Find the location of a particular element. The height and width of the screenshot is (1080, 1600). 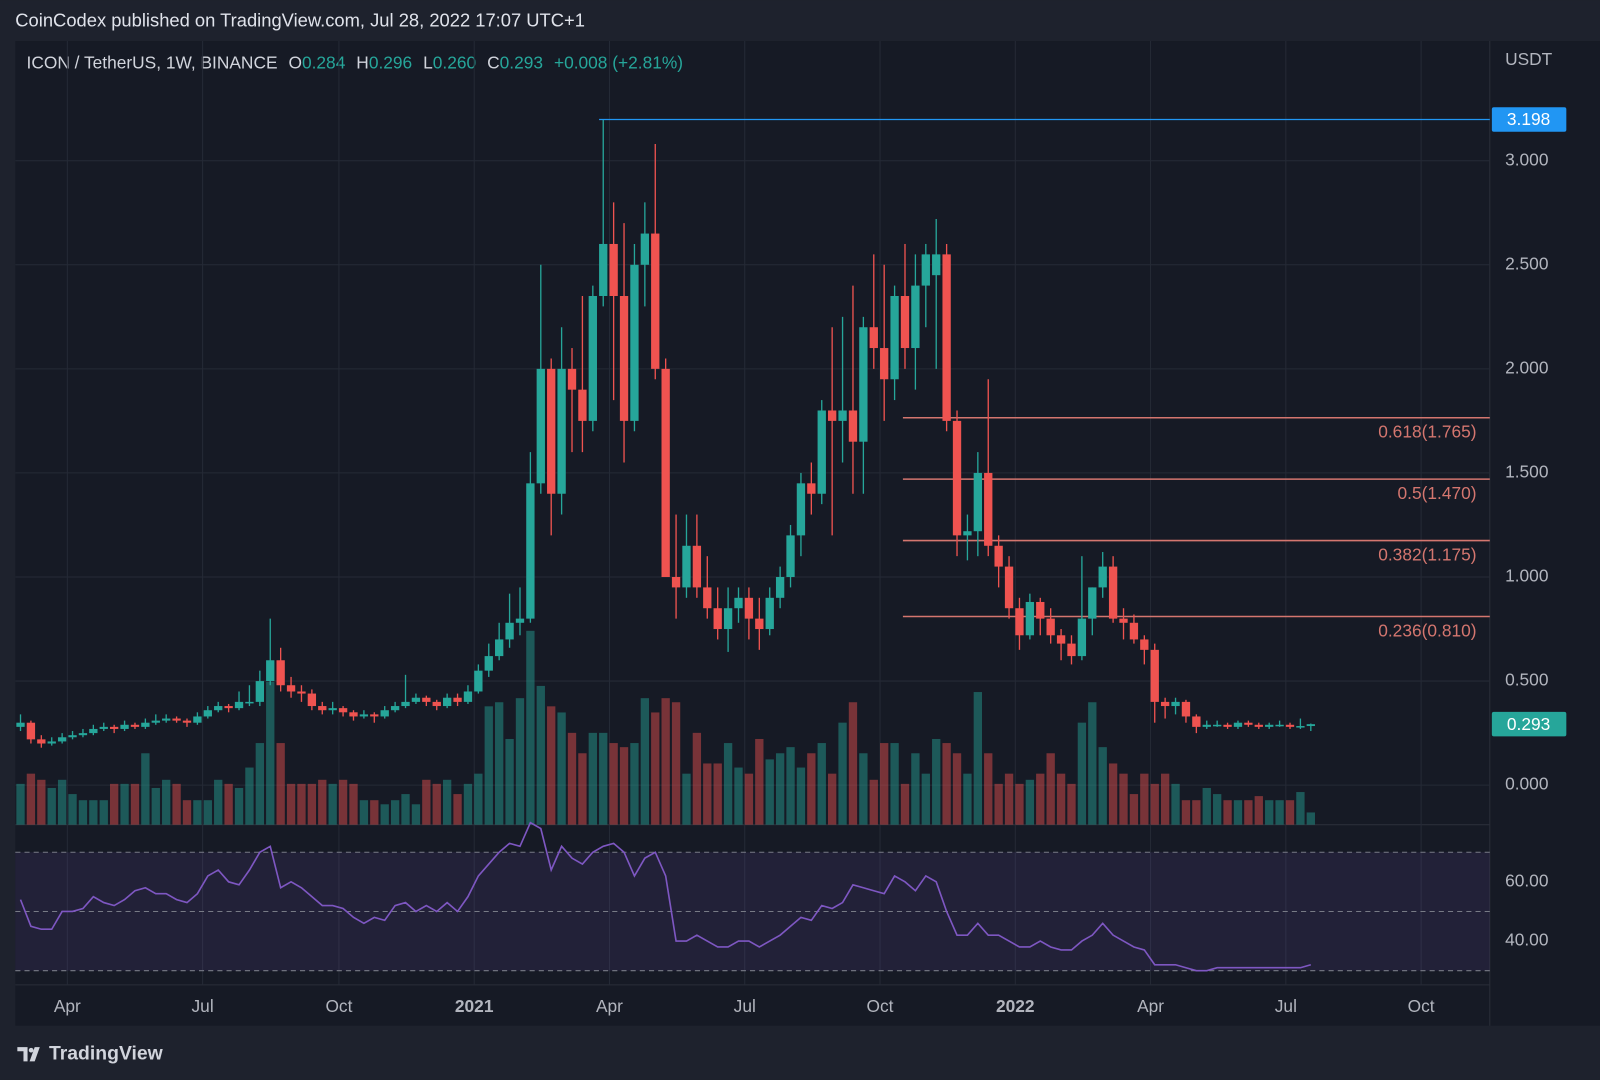

y-tick-label: 2.000 is located at coordinates (1526, 367).